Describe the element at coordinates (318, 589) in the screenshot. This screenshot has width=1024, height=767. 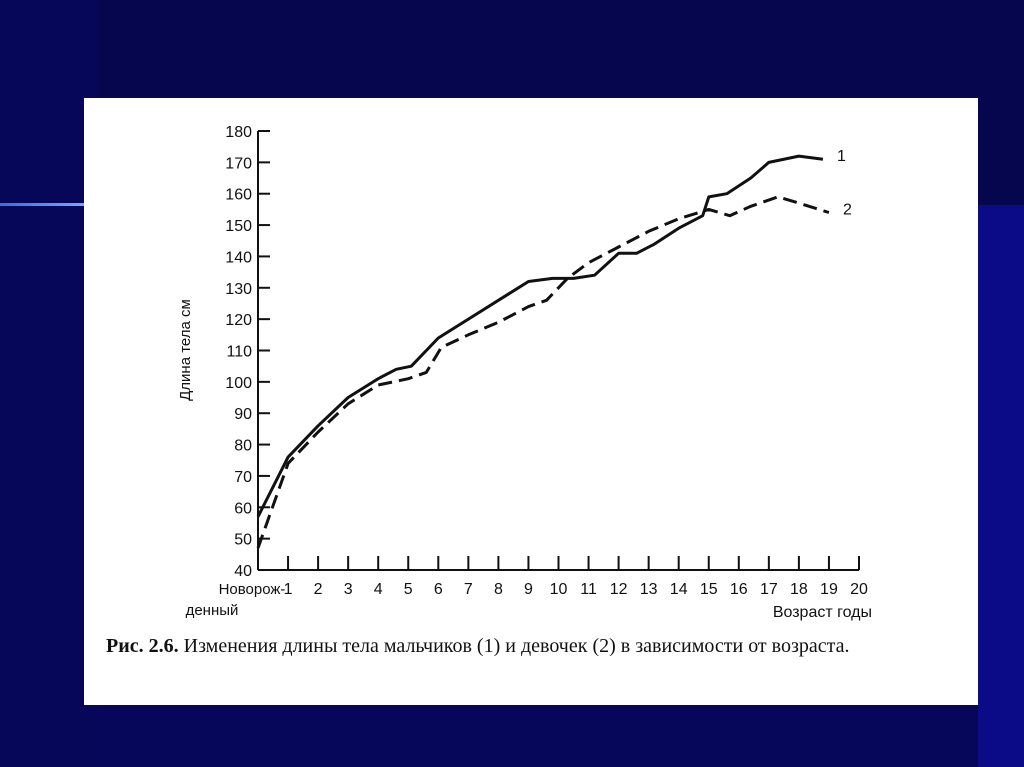
I see `x-tick-label: 2` at that location.